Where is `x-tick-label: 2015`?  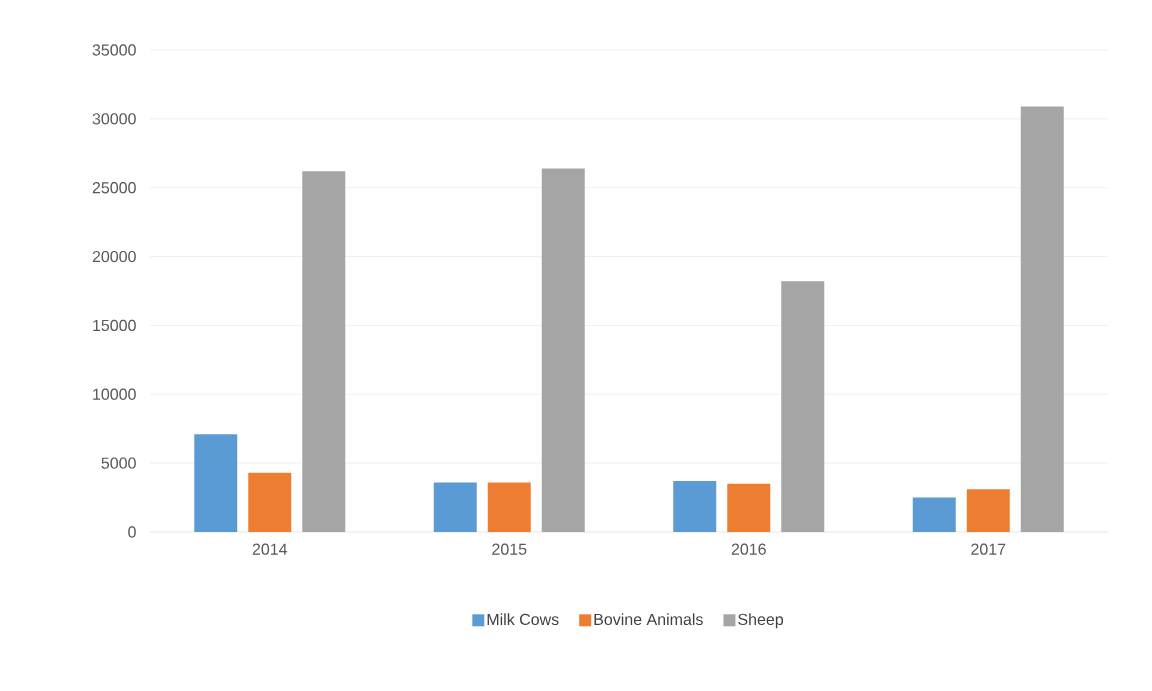
x-tick-label: 2015 is located at coordinates (509, 549).